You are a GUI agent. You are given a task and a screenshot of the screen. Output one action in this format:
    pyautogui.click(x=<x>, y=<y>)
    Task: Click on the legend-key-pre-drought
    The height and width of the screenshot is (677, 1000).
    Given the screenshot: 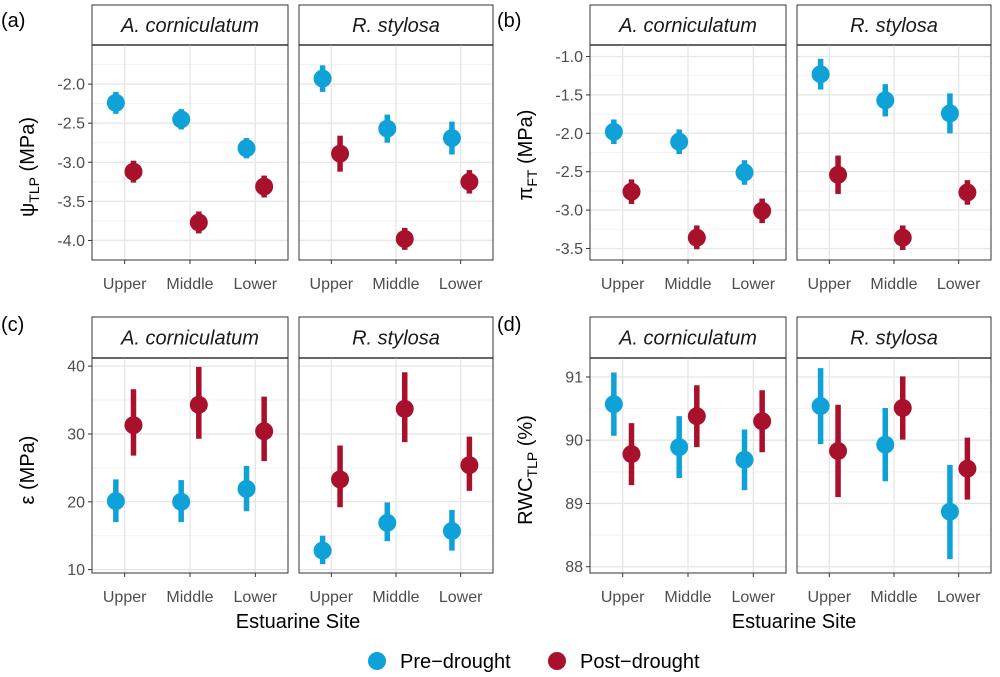 What is the action you would take?
    pyautogui.click(x=377, y=661)
    